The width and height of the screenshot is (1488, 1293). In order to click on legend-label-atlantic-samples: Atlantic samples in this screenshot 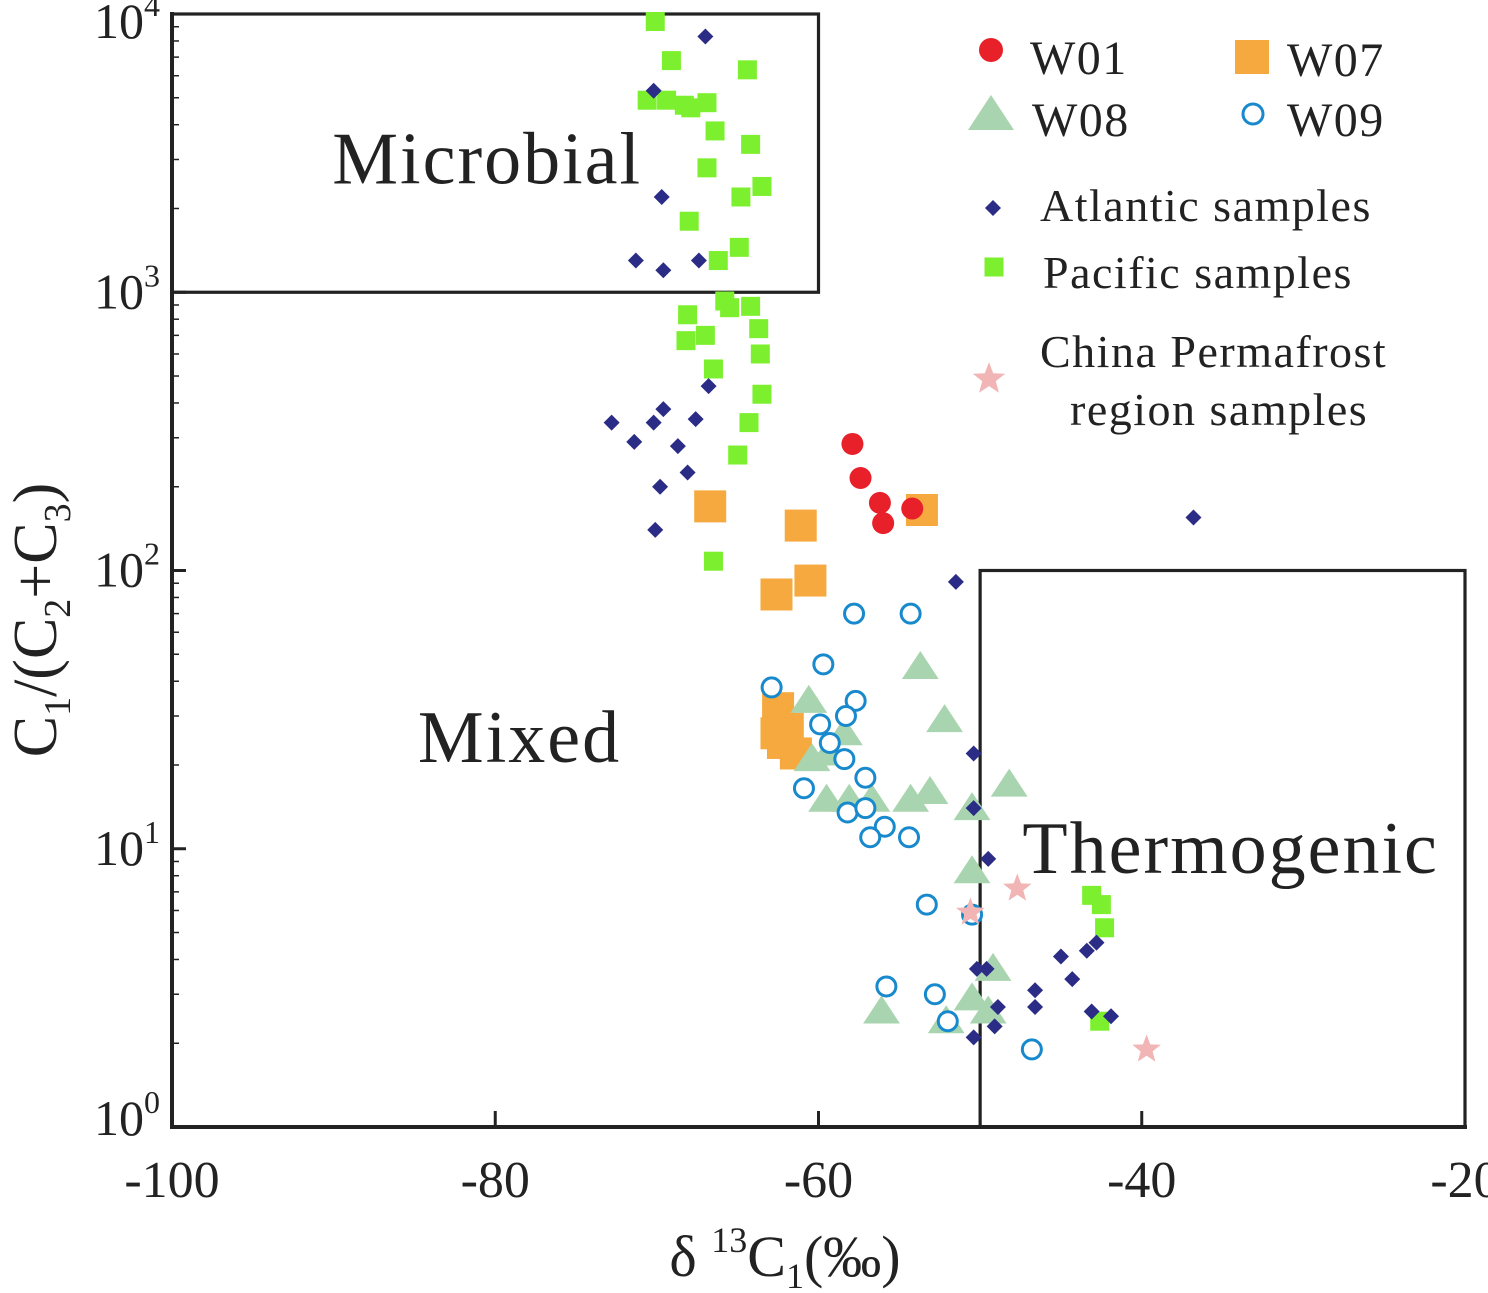, I will do `click(1206, 205)`.